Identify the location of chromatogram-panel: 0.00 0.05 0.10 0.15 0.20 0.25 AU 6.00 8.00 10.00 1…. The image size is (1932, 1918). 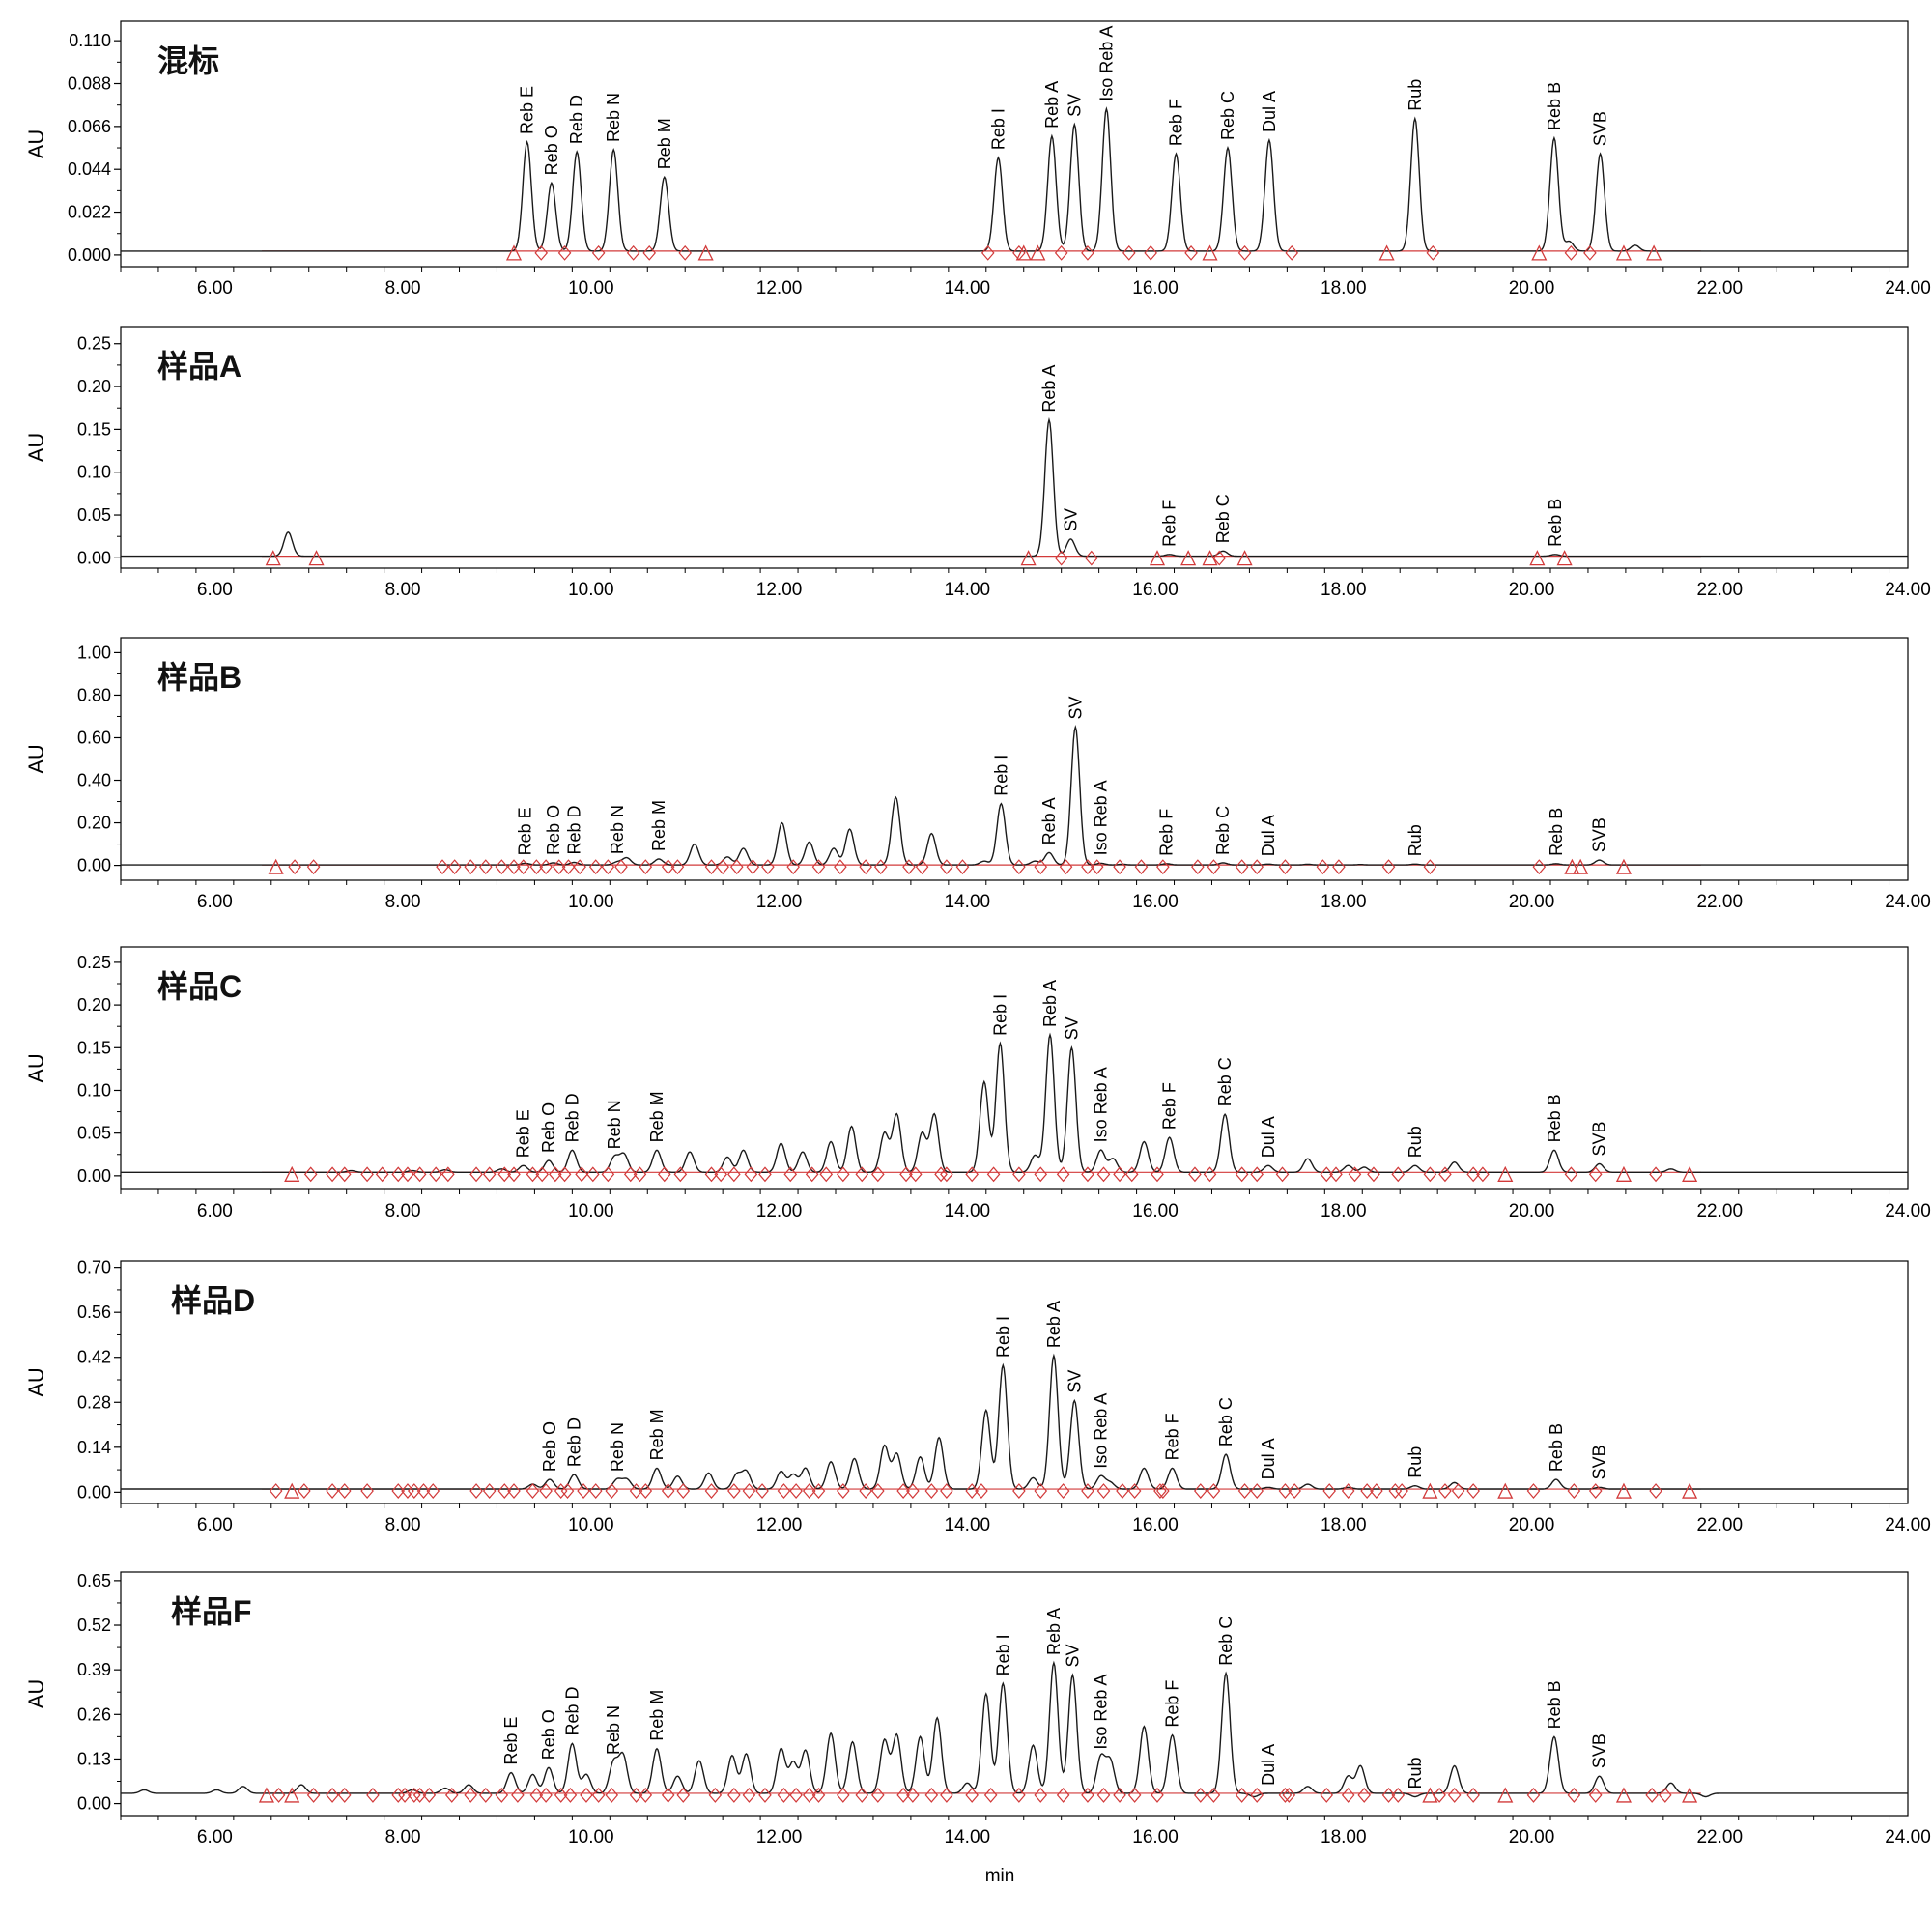
(977, 1083).